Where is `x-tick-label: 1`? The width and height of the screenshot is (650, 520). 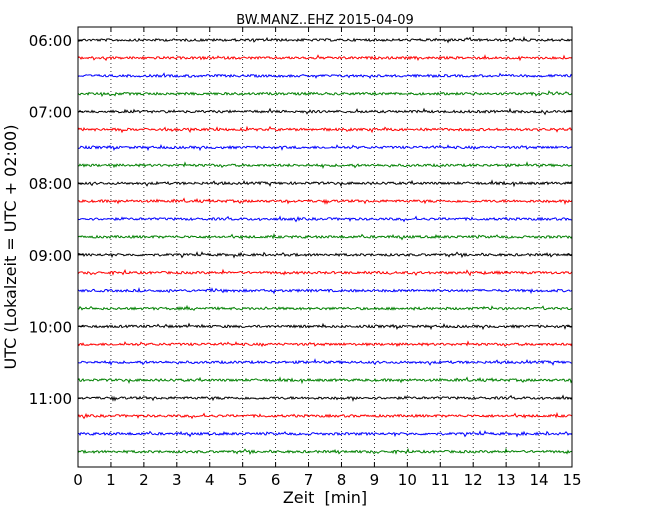
x-tick-label: 1 is located at coordinates (111, 480).